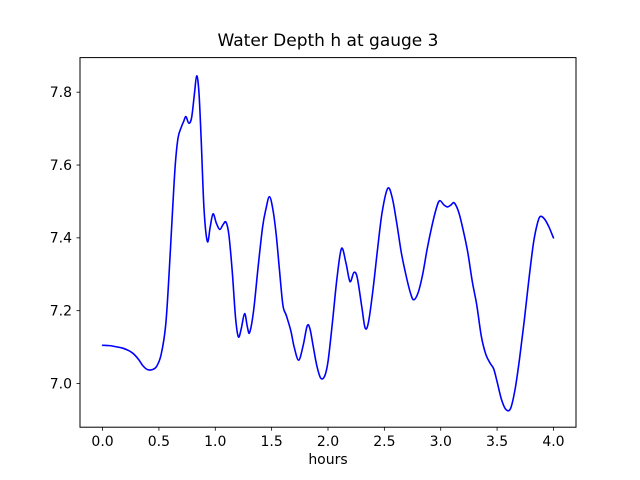 This screenshot has width=640, height=480. I want to click on x-tick-label: 3.0, so click(441, 442).